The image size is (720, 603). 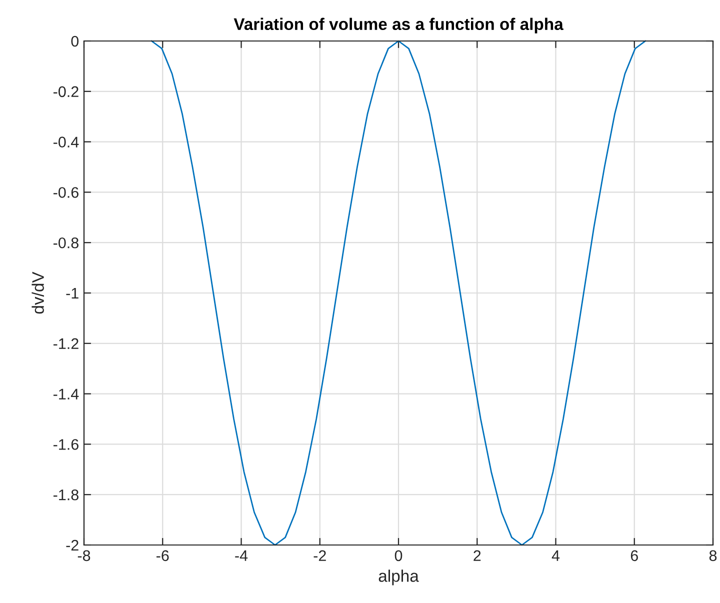 What do you see at coordinates (65, 192) in the screenshot?
I see `y-tick-label: -0.6` at bounding box center [65, 192].